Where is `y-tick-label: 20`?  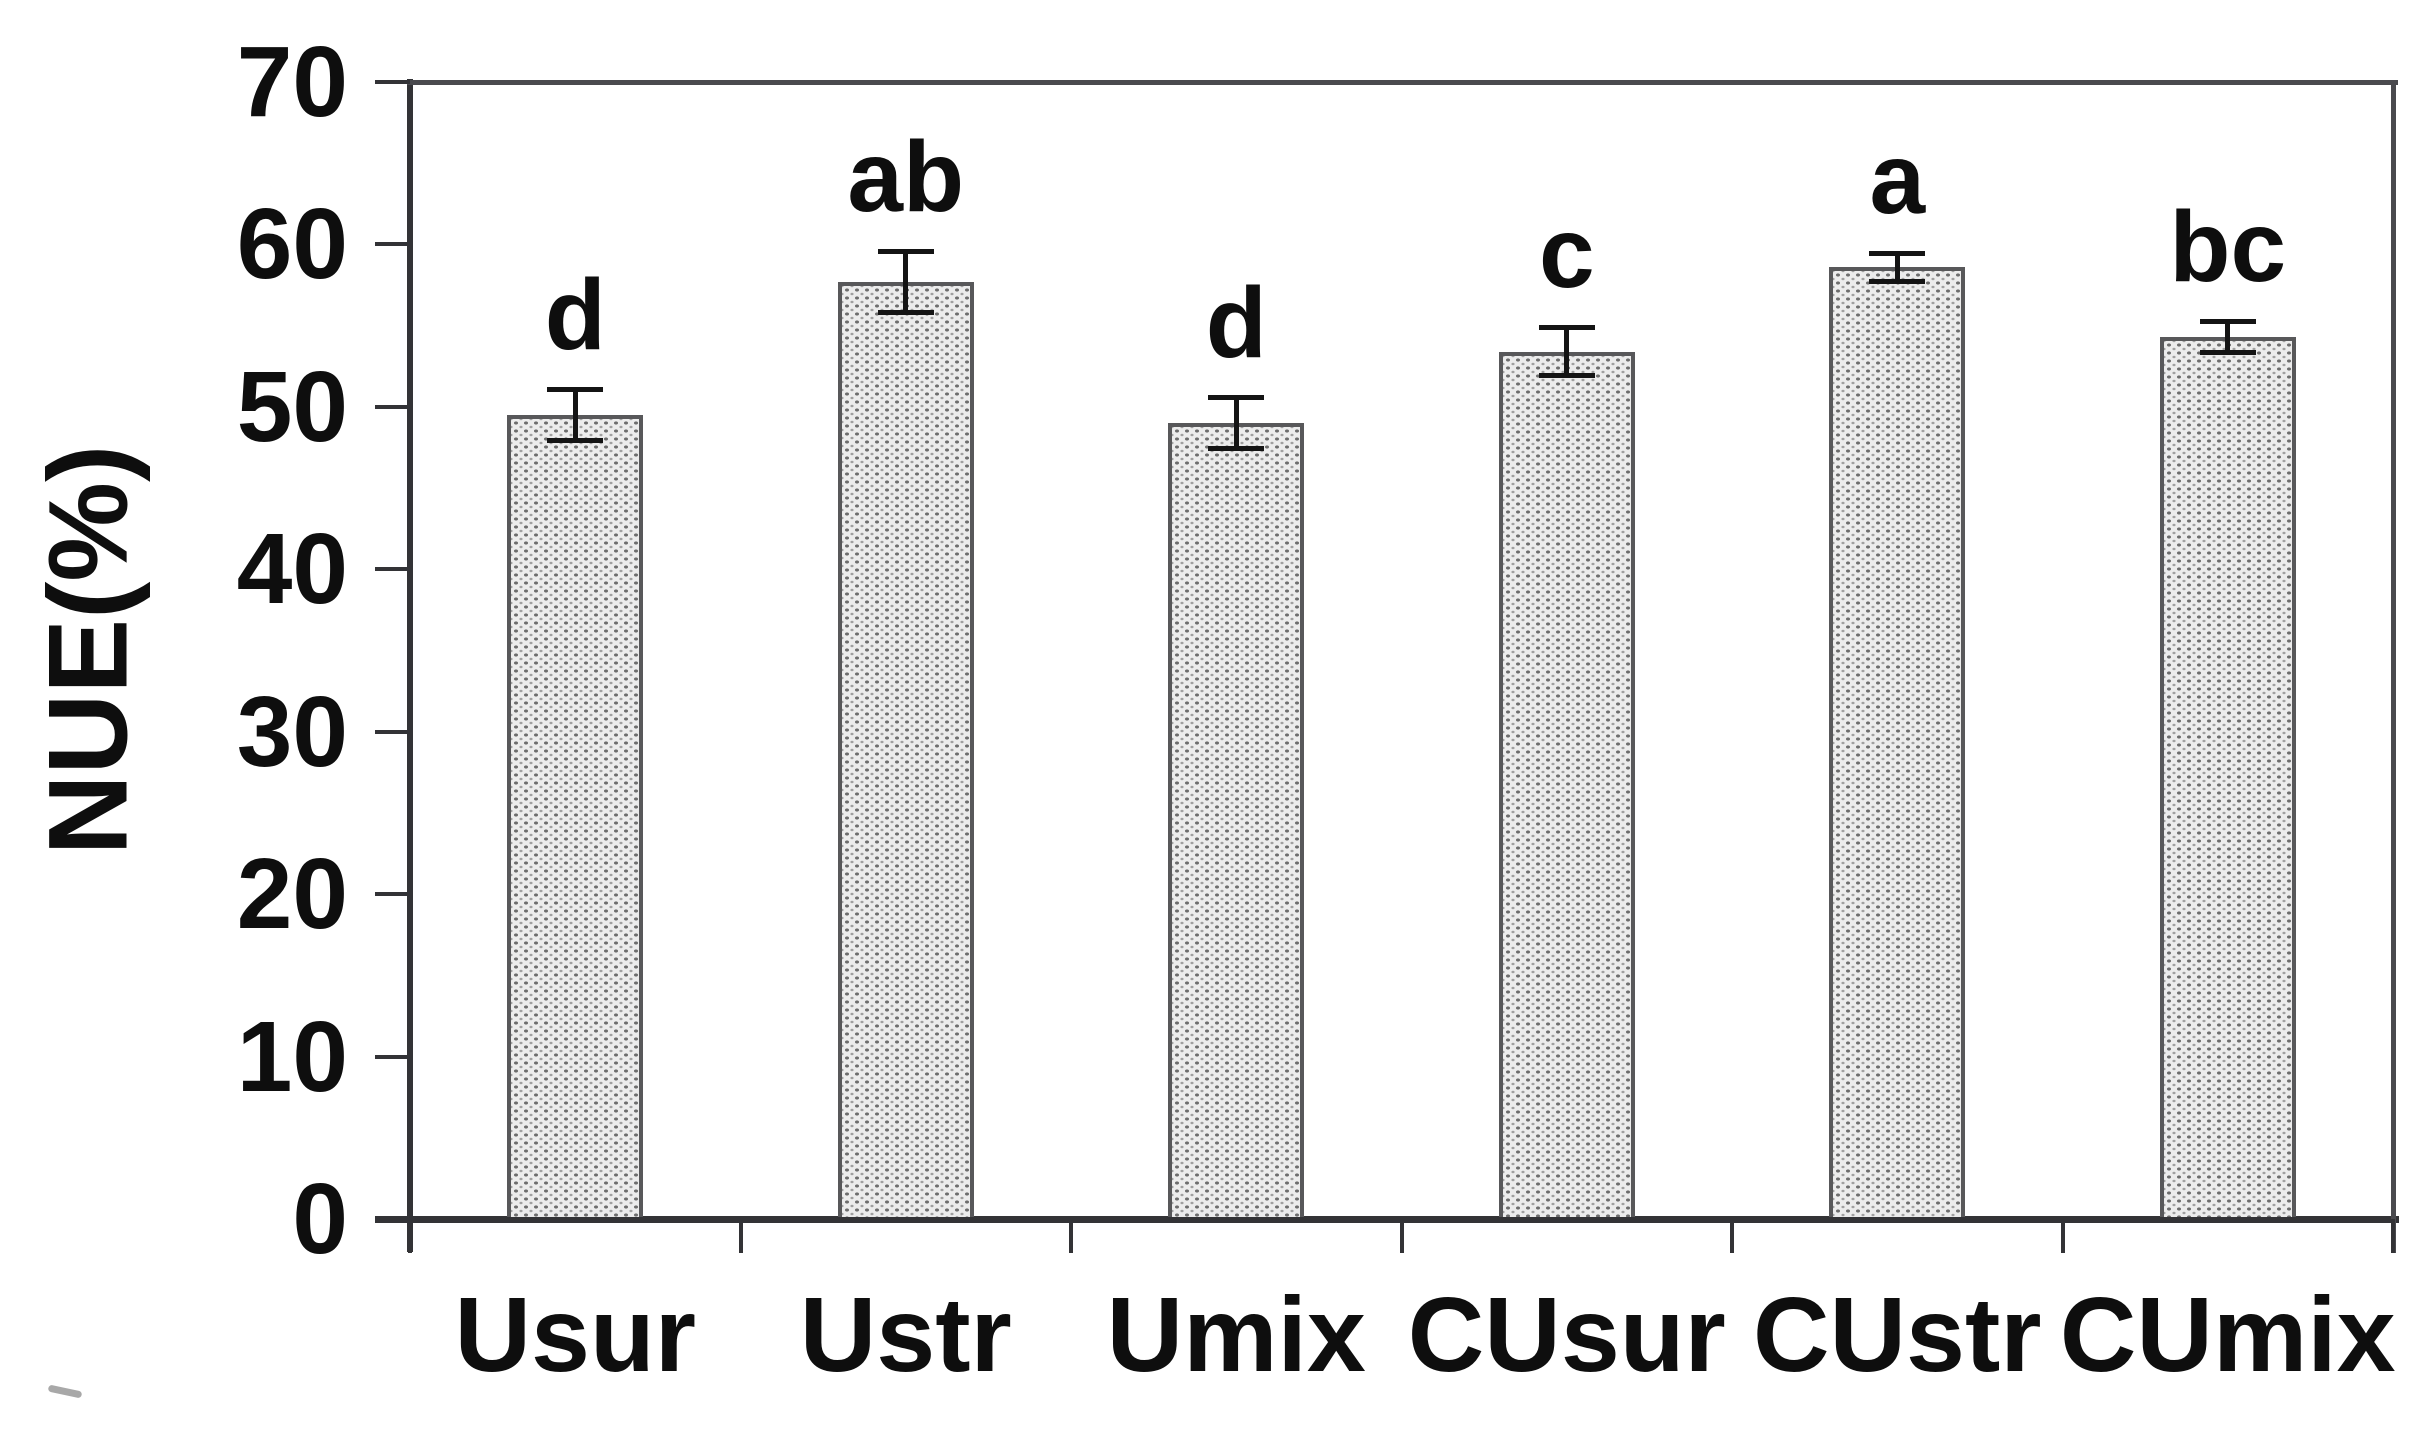 y-tick-label: 20 is located at coordinates (292, 894).